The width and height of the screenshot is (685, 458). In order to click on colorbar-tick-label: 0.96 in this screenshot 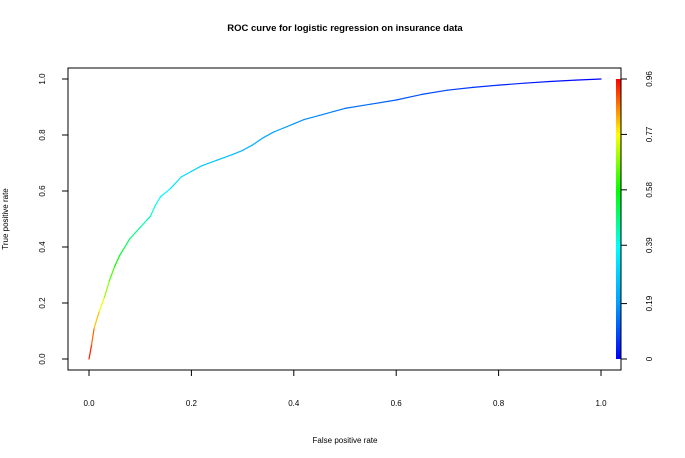, I will do `click(649, 79)`.